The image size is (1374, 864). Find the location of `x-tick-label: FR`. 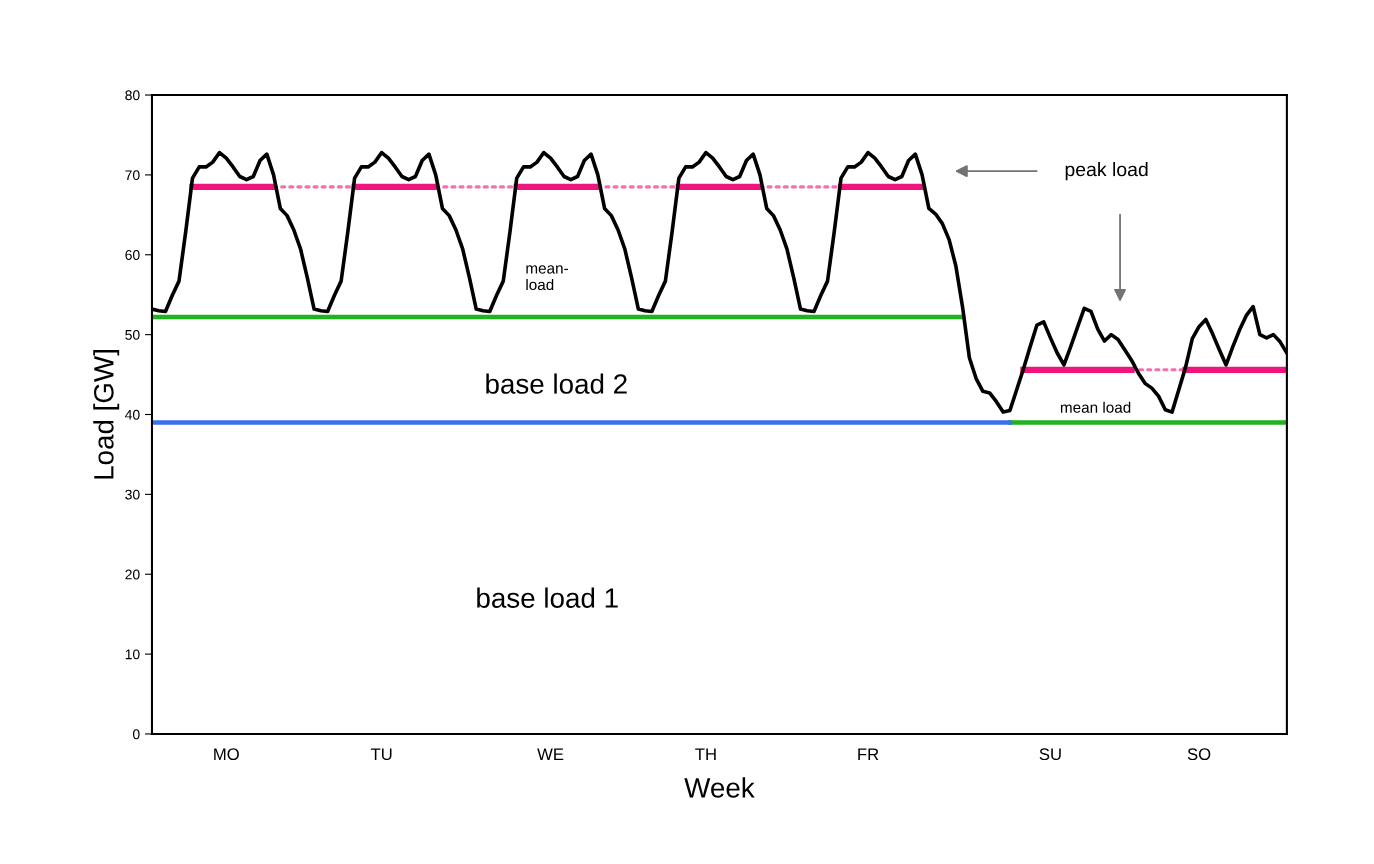

x-tick-label: FR is located at coordinates (868, 754).